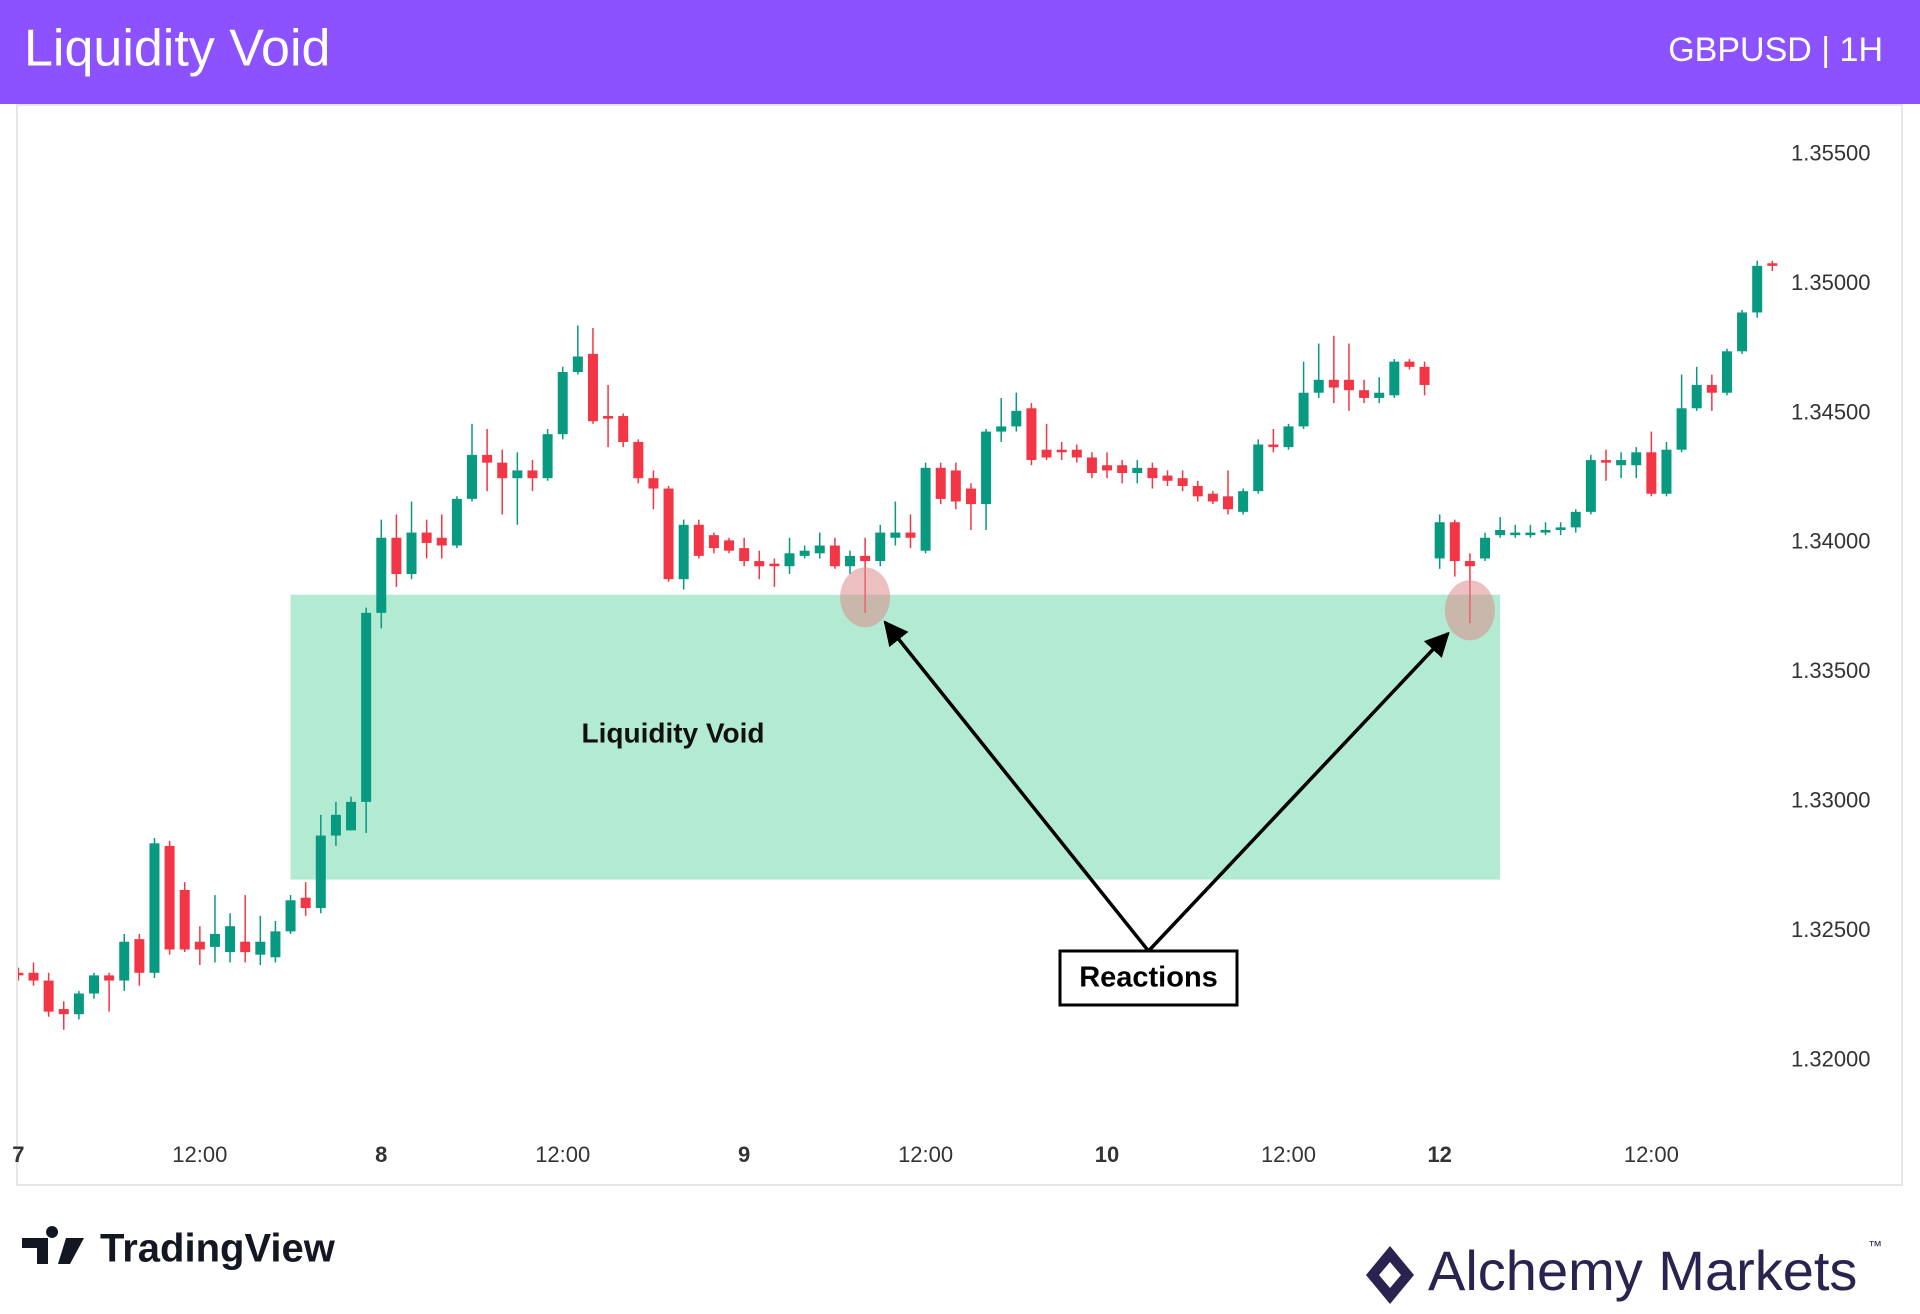 This screenshot has height=1314, width=1920. Describe the element at coordinates (1624, 1271) in the screenshot. I see `alchemy-logo: Alchemy Markets ™` at that location.